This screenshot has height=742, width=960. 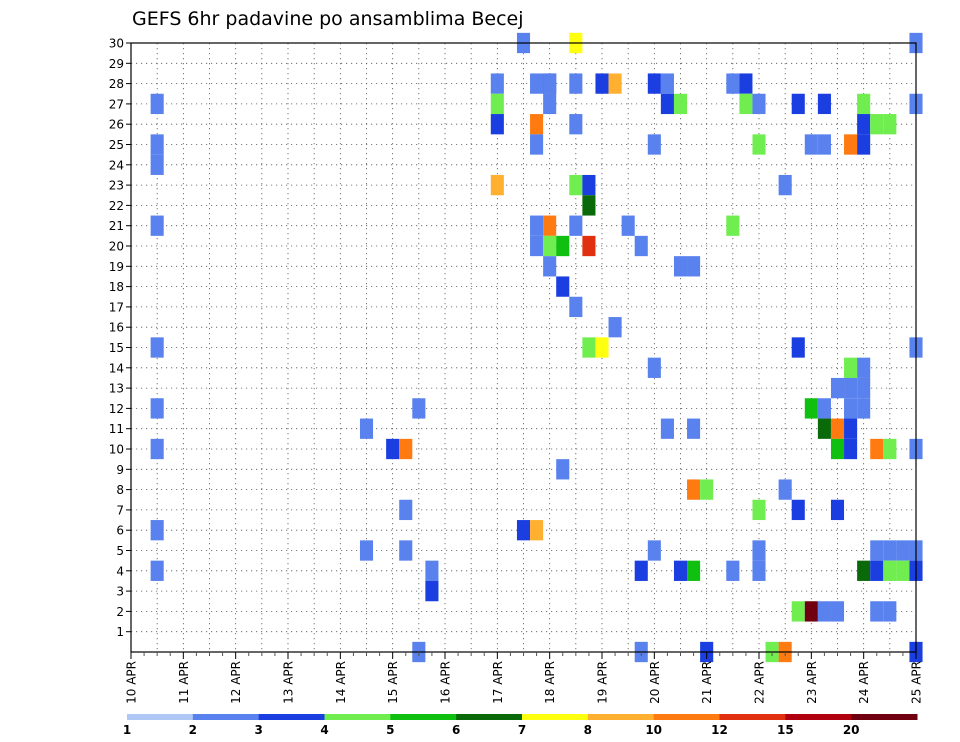 I want to click on y-tick-label: 18, so click(x=116, y=287).